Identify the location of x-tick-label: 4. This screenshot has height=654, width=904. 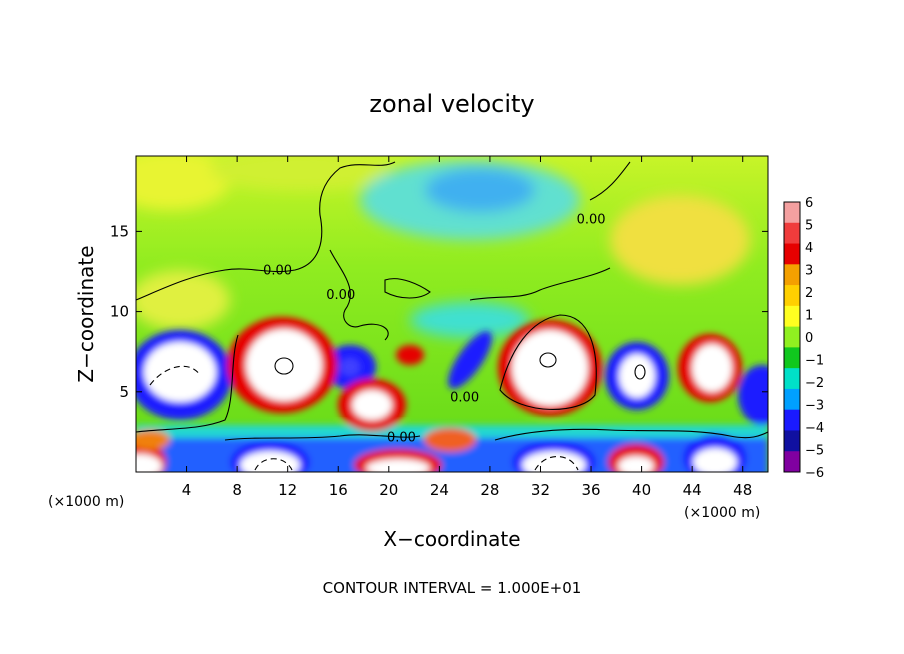
(187, 490).